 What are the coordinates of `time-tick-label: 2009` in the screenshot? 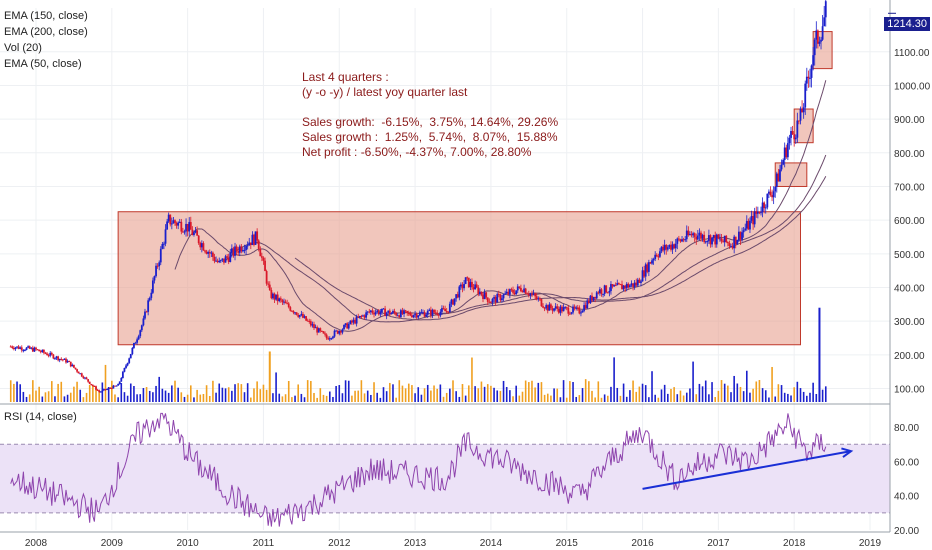 It's located at (112, 543).